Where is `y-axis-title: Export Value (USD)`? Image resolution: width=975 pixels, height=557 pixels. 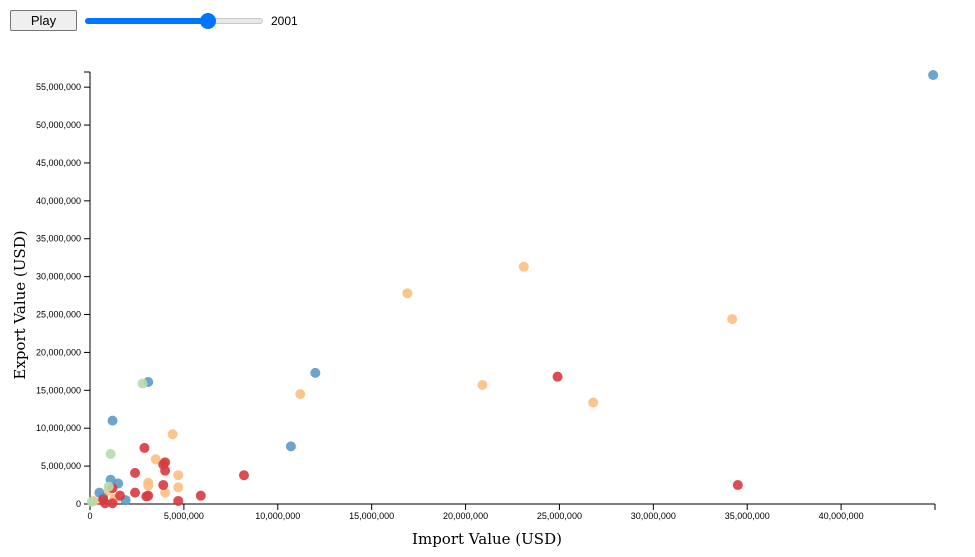 y-axis-title: Export Value (USD) is located at coordinates (20, 304).